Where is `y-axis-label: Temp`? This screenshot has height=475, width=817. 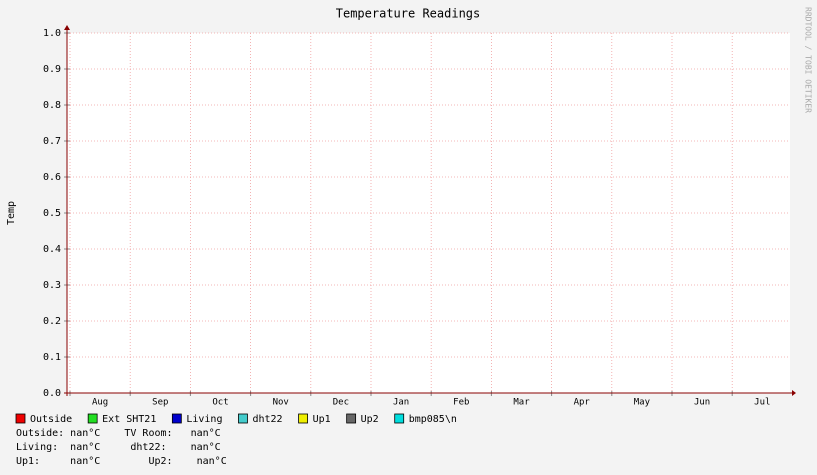
y-axis-label: Temp is located at coordinates (11, 213).